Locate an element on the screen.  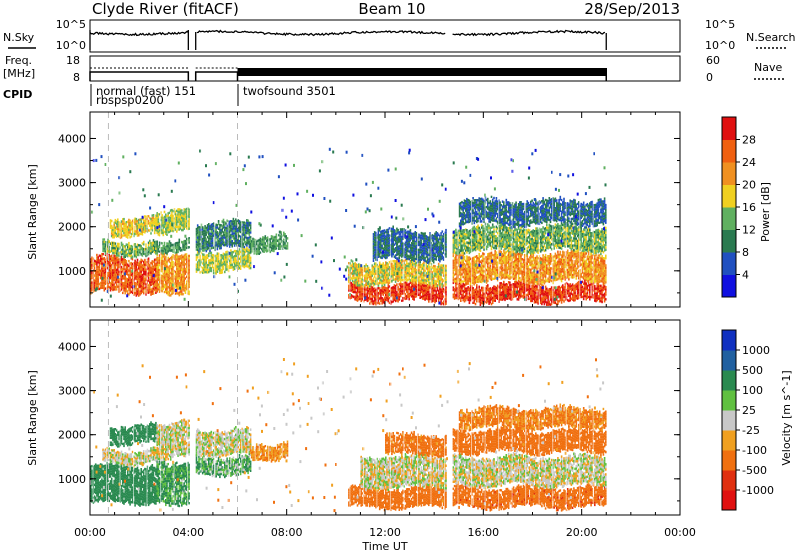
noise-sky-trace is located at coordinates (347, 33).